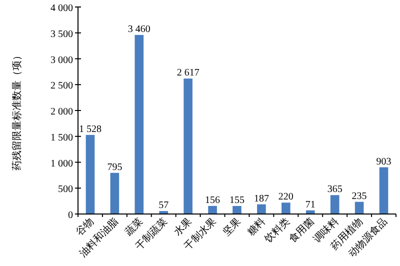 The width and height of the screenshot is (400, 266). What do you see at coordinates (384, 162) in the screenshot?
I see `data-label: 903` at bounding box center [384, 162].